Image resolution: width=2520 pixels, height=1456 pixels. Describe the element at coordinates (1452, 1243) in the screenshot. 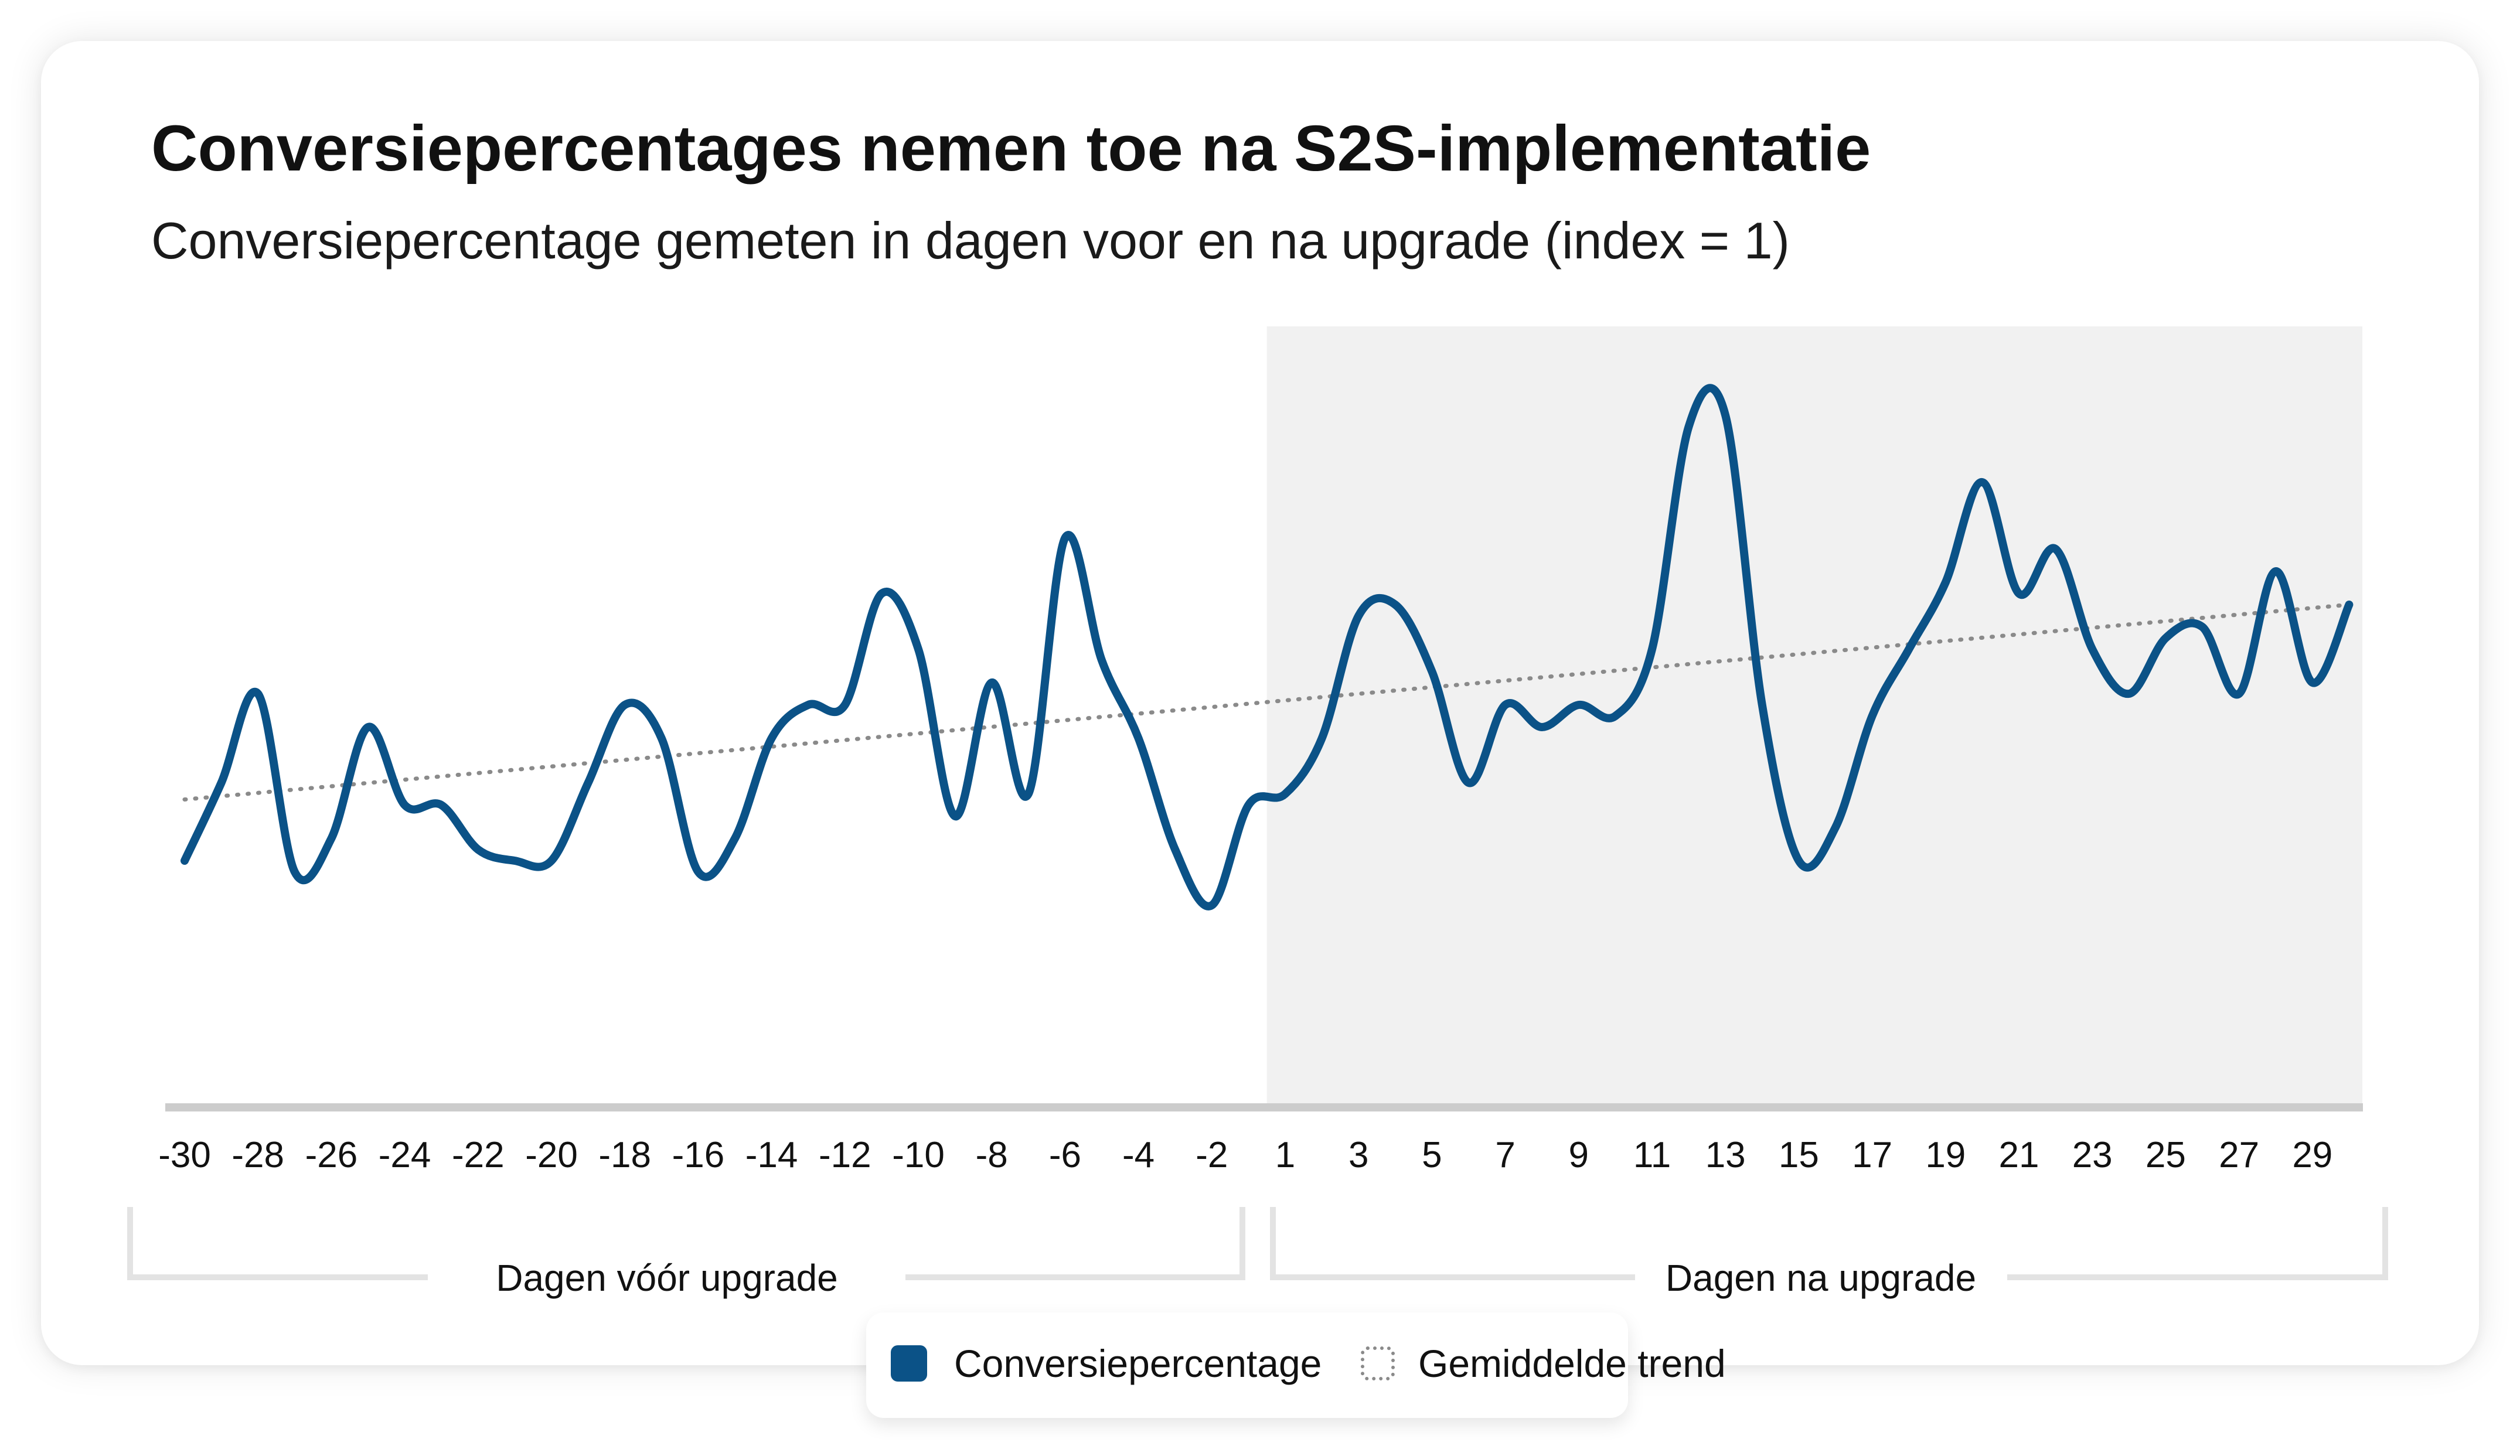

I see `bracket-after-left` at that location.